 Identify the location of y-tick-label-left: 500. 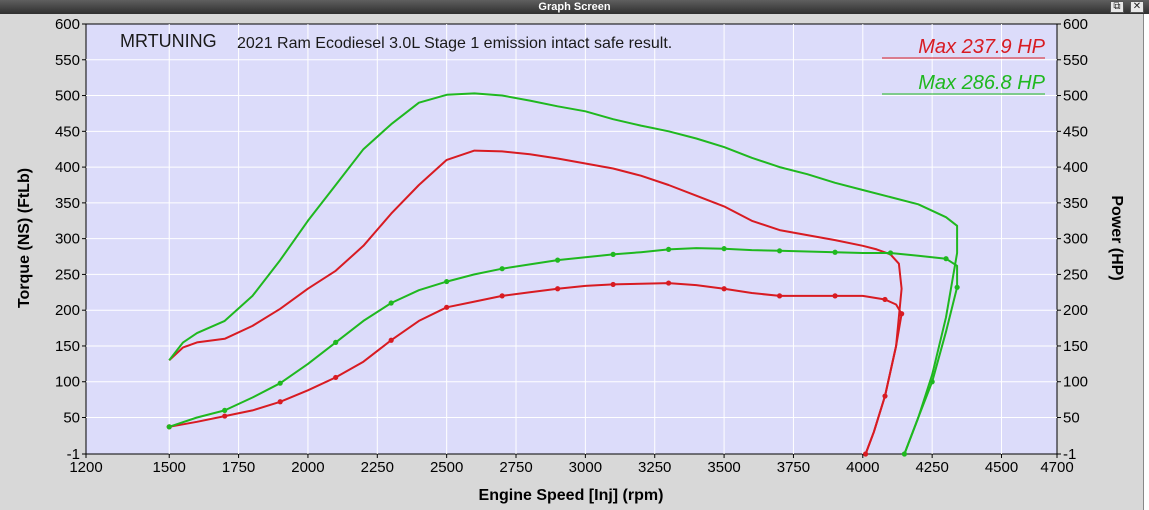
(67, 96).